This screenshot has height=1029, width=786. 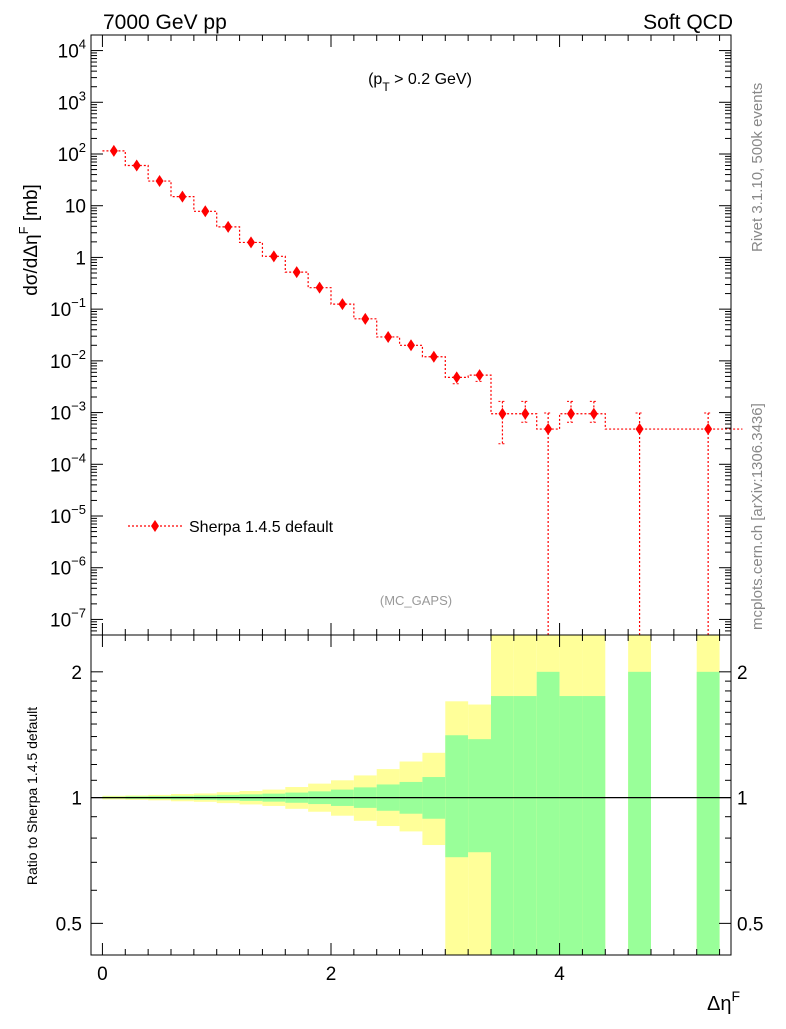 I want to click on ratio-y-tick-label: 2, so click(x=76, y=673).